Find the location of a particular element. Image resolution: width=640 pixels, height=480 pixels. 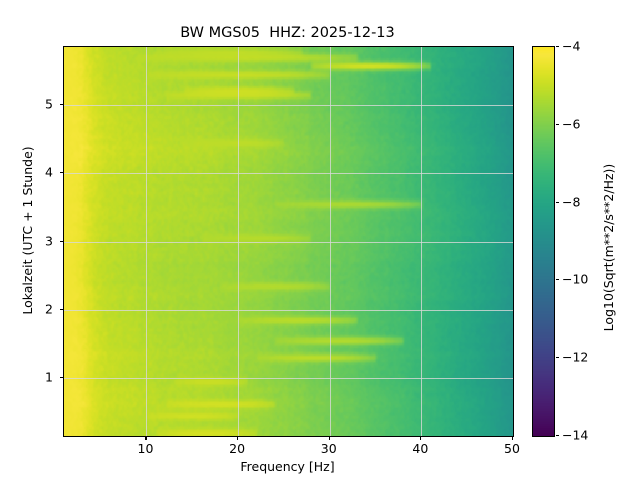

y-tick-label: 4 is located at coordinates (49, 172).